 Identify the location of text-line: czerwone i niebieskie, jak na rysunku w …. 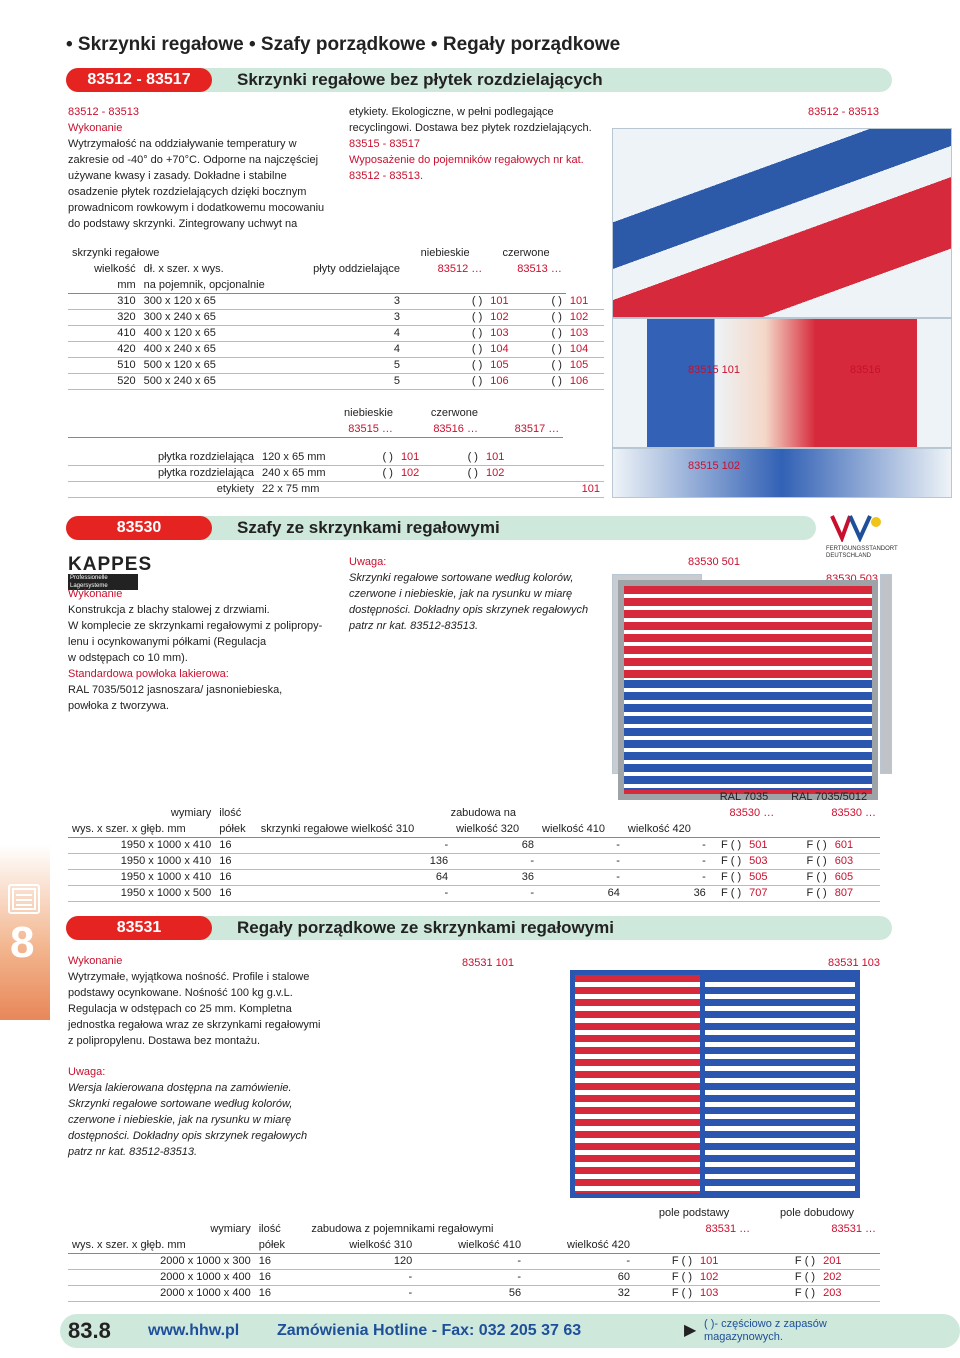
(461, 594).